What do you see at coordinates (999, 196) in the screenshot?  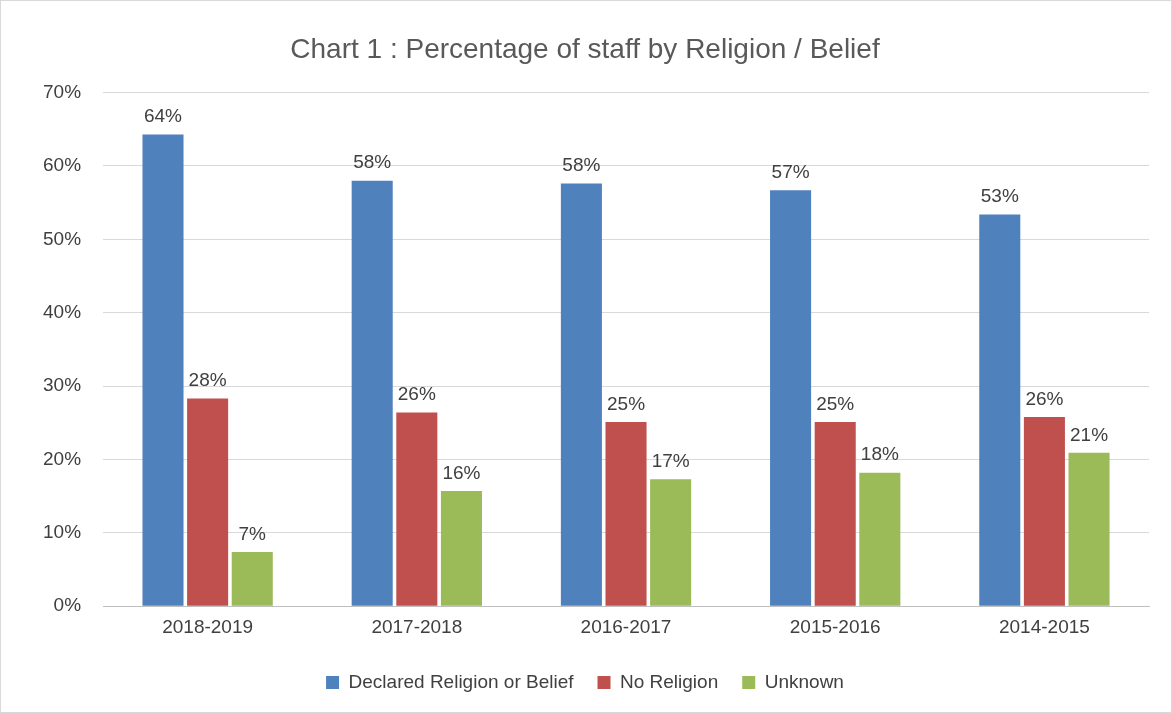 I see `data-label: 53%` at bounding box center [999, 196].